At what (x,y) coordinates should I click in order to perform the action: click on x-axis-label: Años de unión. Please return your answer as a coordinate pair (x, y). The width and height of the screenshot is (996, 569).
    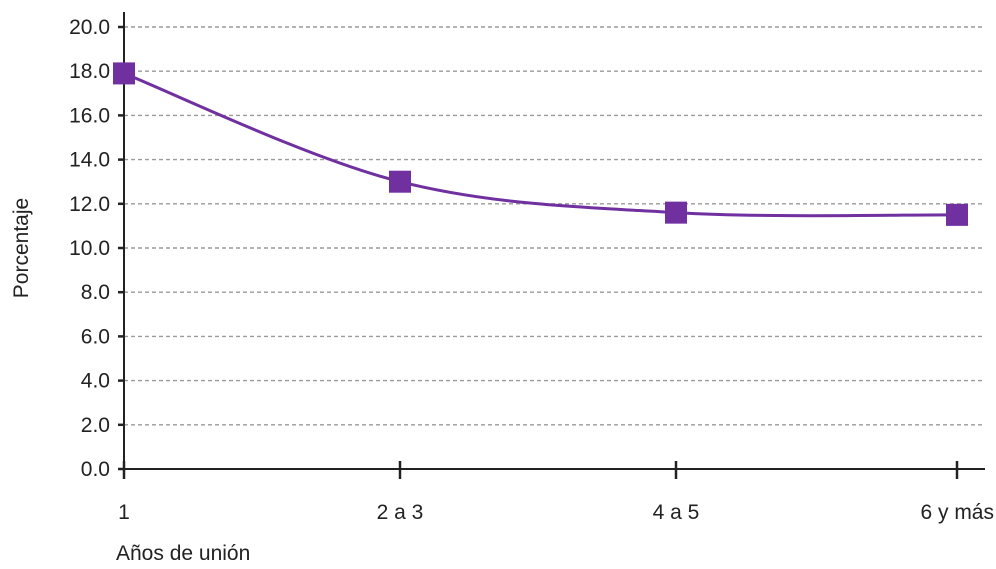
    Looking at the image, I should click on (183, 553).